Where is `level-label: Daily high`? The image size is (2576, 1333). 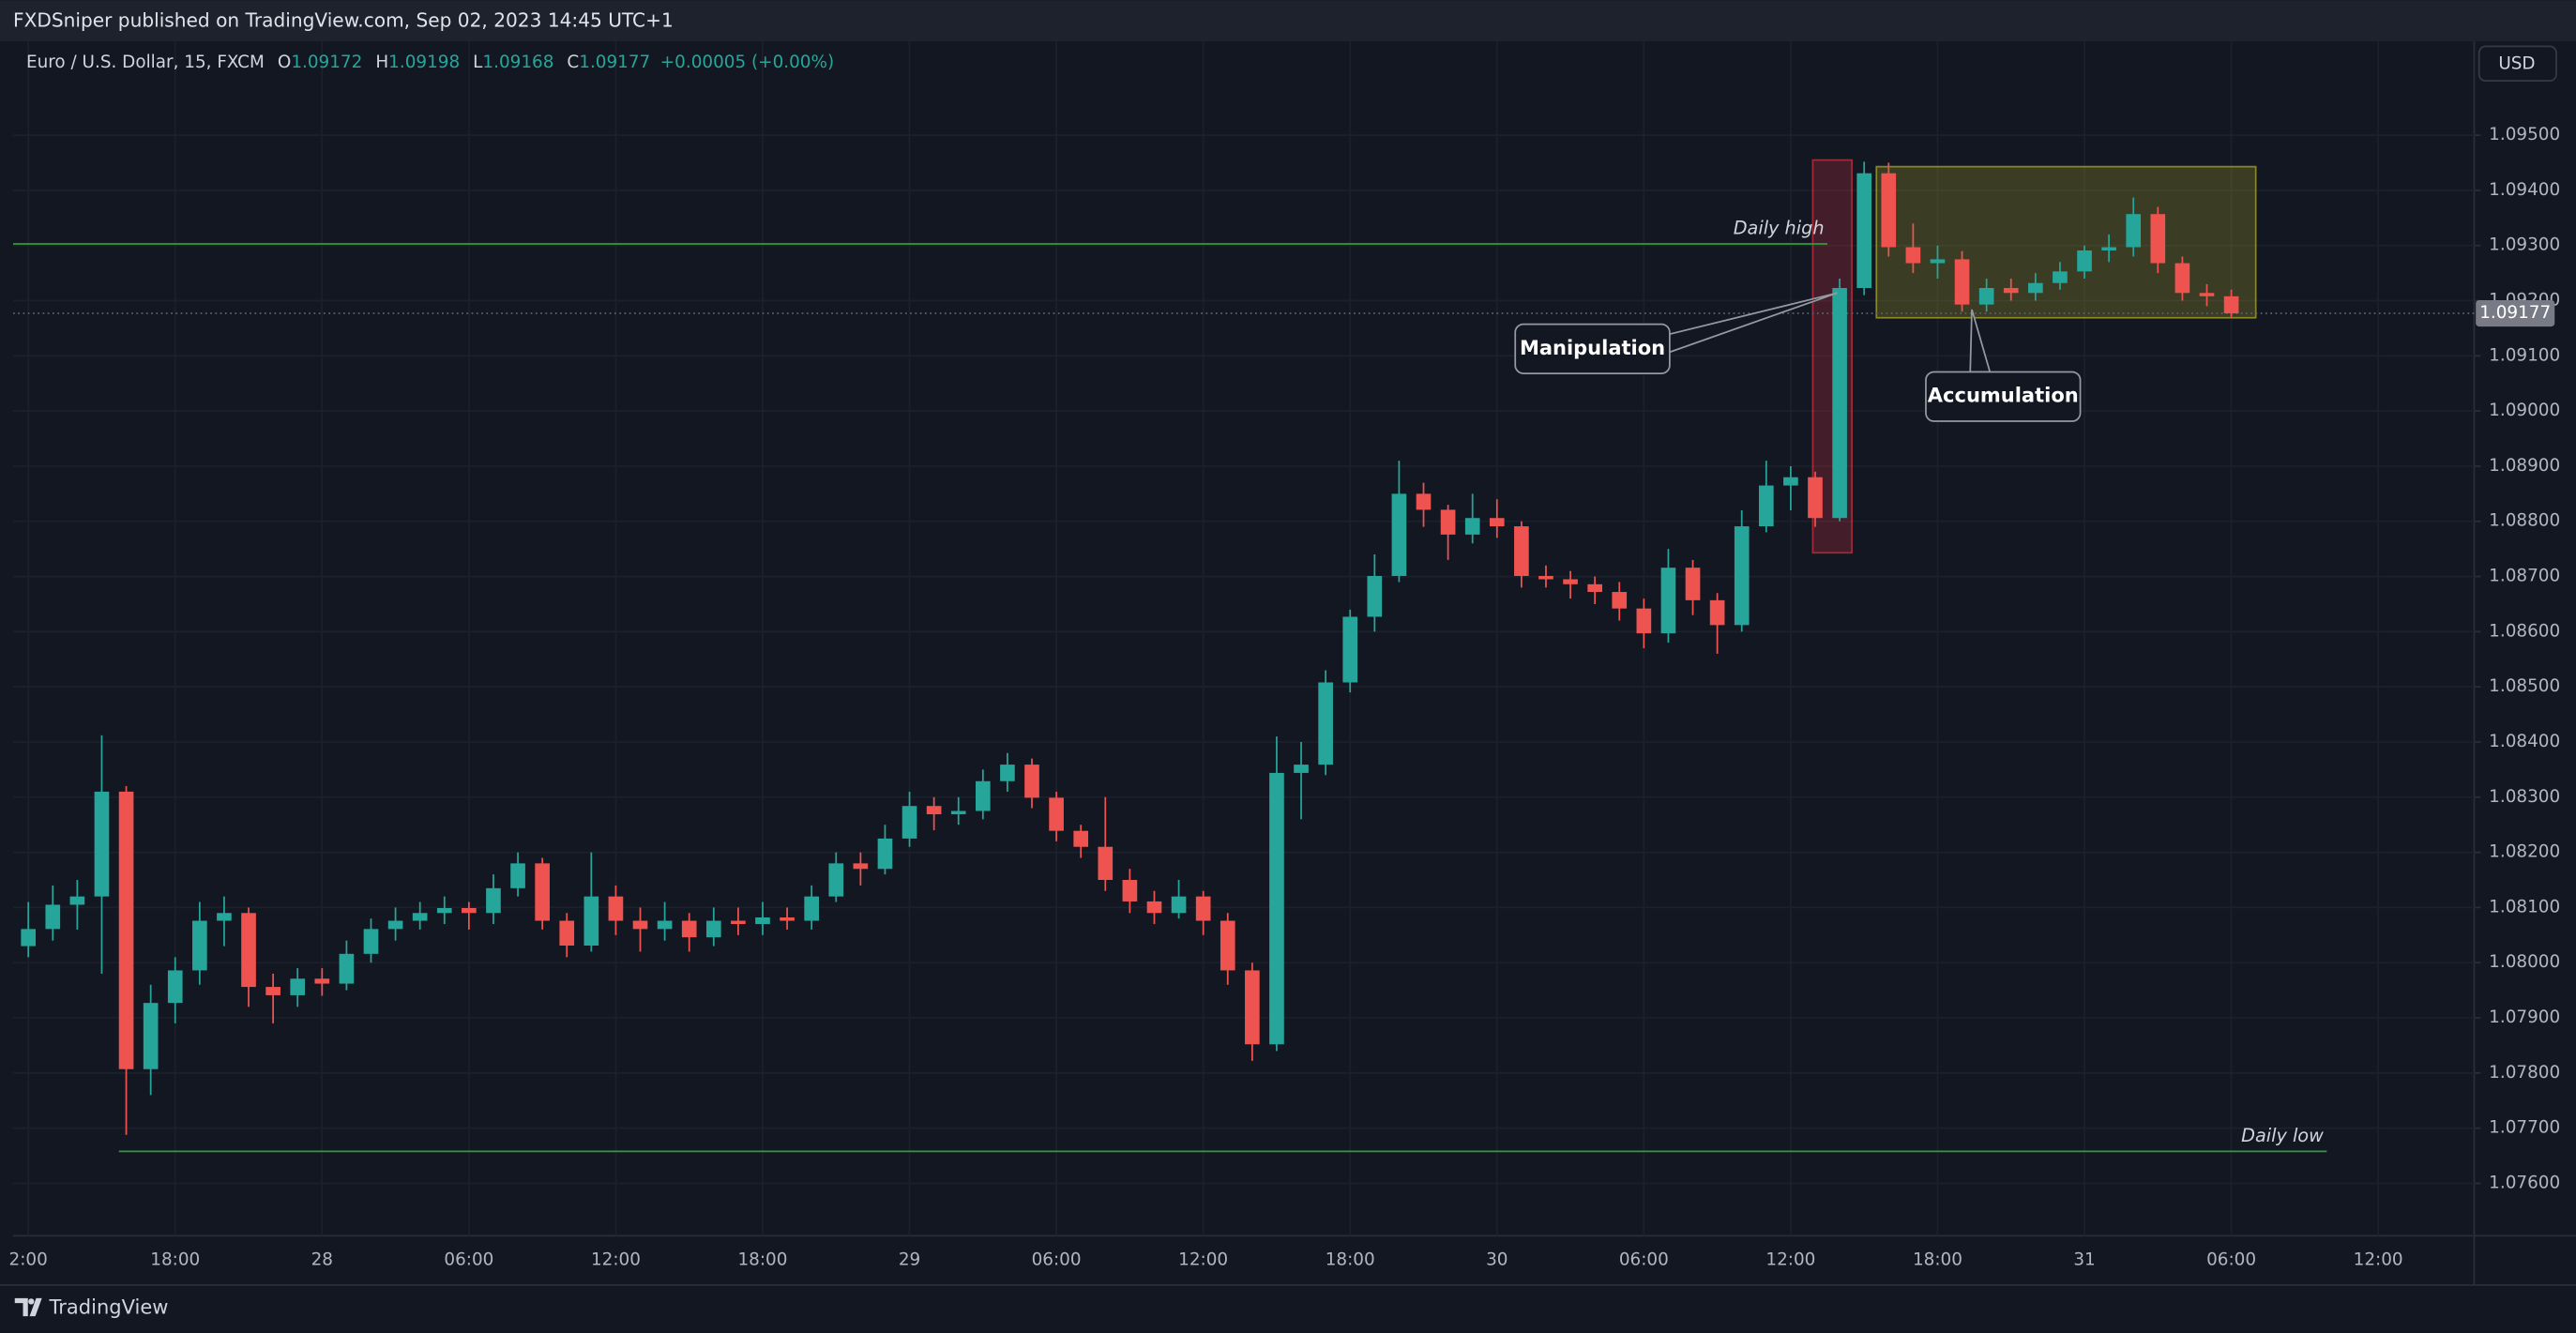
level-label: Daily high is located at coordinates (1780, 228).